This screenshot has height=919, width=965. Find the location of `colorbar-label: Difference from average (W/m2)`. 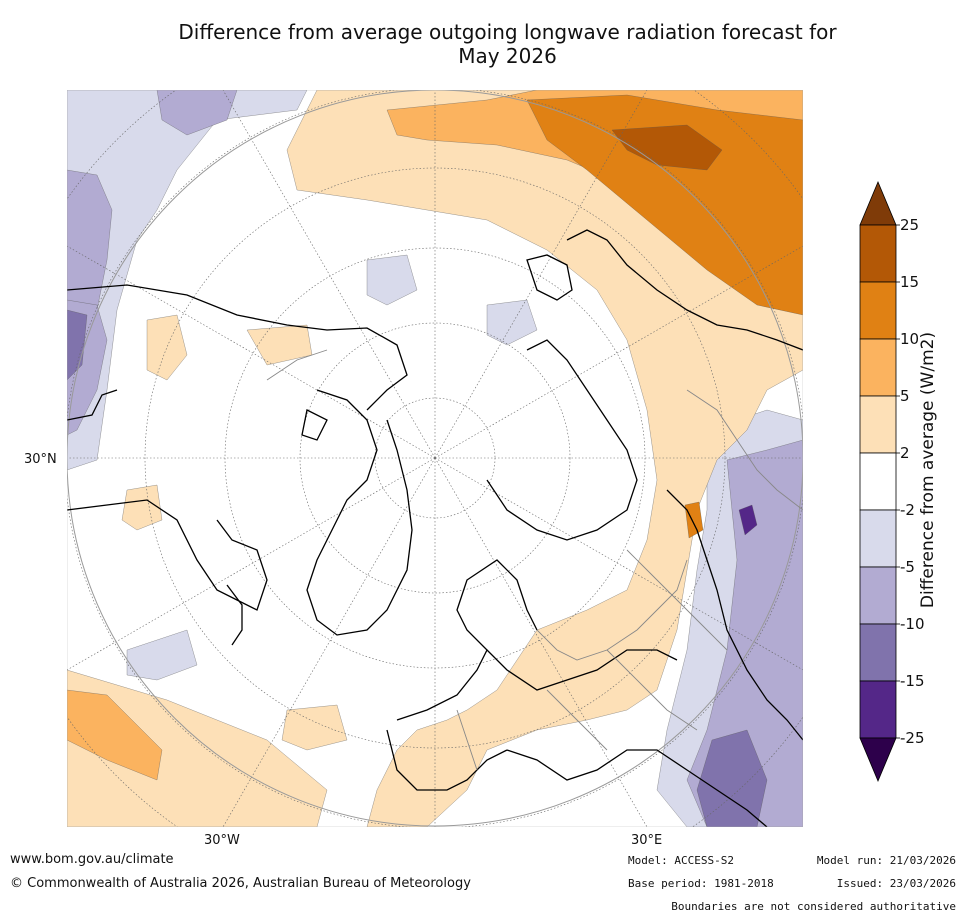

colorbar-label: Difference from average (W/m2) is located at coordinates (928, 470).